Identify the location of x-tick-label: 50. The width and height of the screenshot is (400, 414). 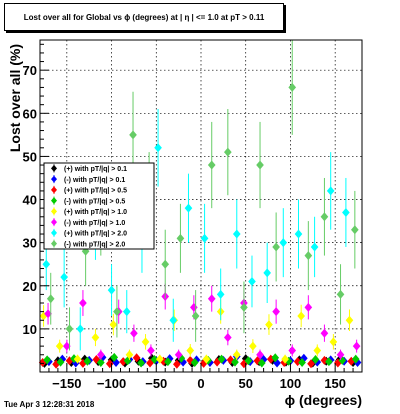
(245, 383).